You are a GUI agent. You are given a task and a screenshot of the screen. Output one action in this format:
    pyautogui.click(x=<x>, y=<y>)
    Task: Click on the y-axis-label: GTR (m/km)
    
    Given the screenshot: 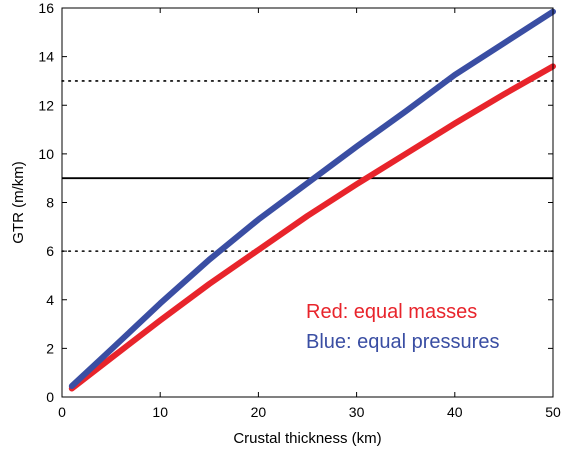 What is the action you would take?
    pyautogui.click(x=18, y=202)
    